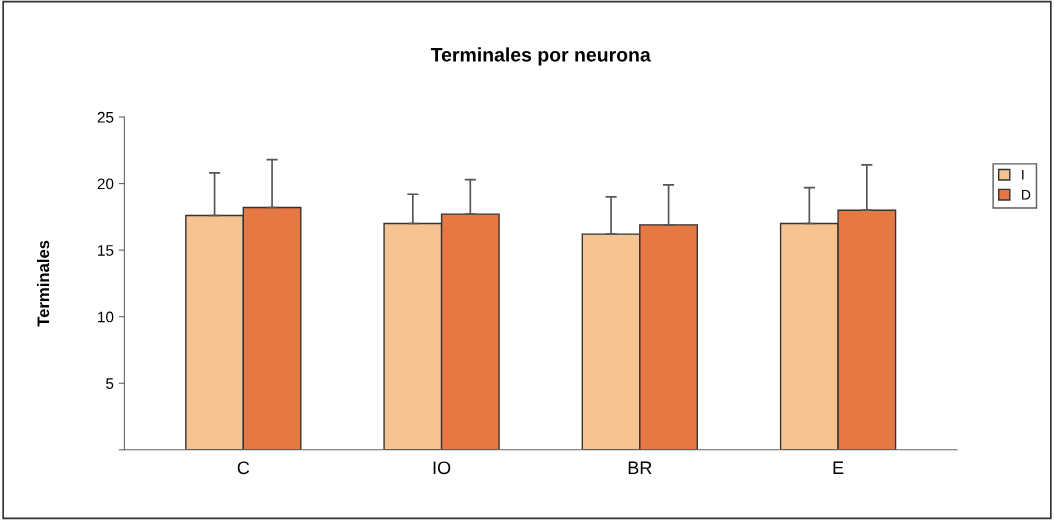  Describe the element at coordinates (106, 250) in the screenshot. I see `y-tick-label: 15` at that location.